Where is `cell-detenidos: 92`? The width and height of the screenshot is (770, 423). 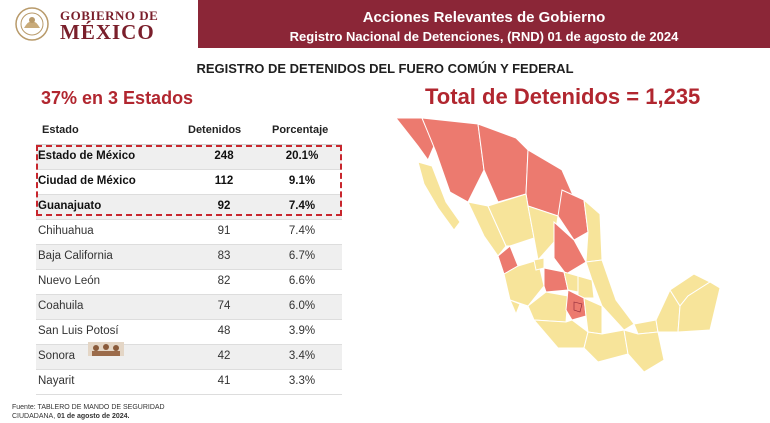 cell-detenidos: 92 is located at coordinates (224, 206).